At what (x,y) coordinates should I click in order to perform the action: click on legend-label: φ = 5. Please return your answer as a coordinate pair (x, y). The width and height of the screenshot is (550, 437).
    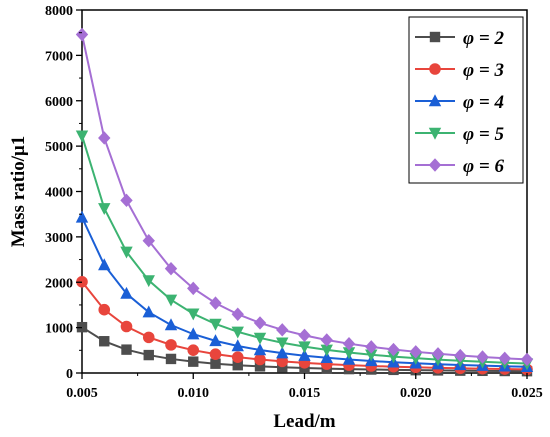
    Looking at the image, I should click on (483, 134).